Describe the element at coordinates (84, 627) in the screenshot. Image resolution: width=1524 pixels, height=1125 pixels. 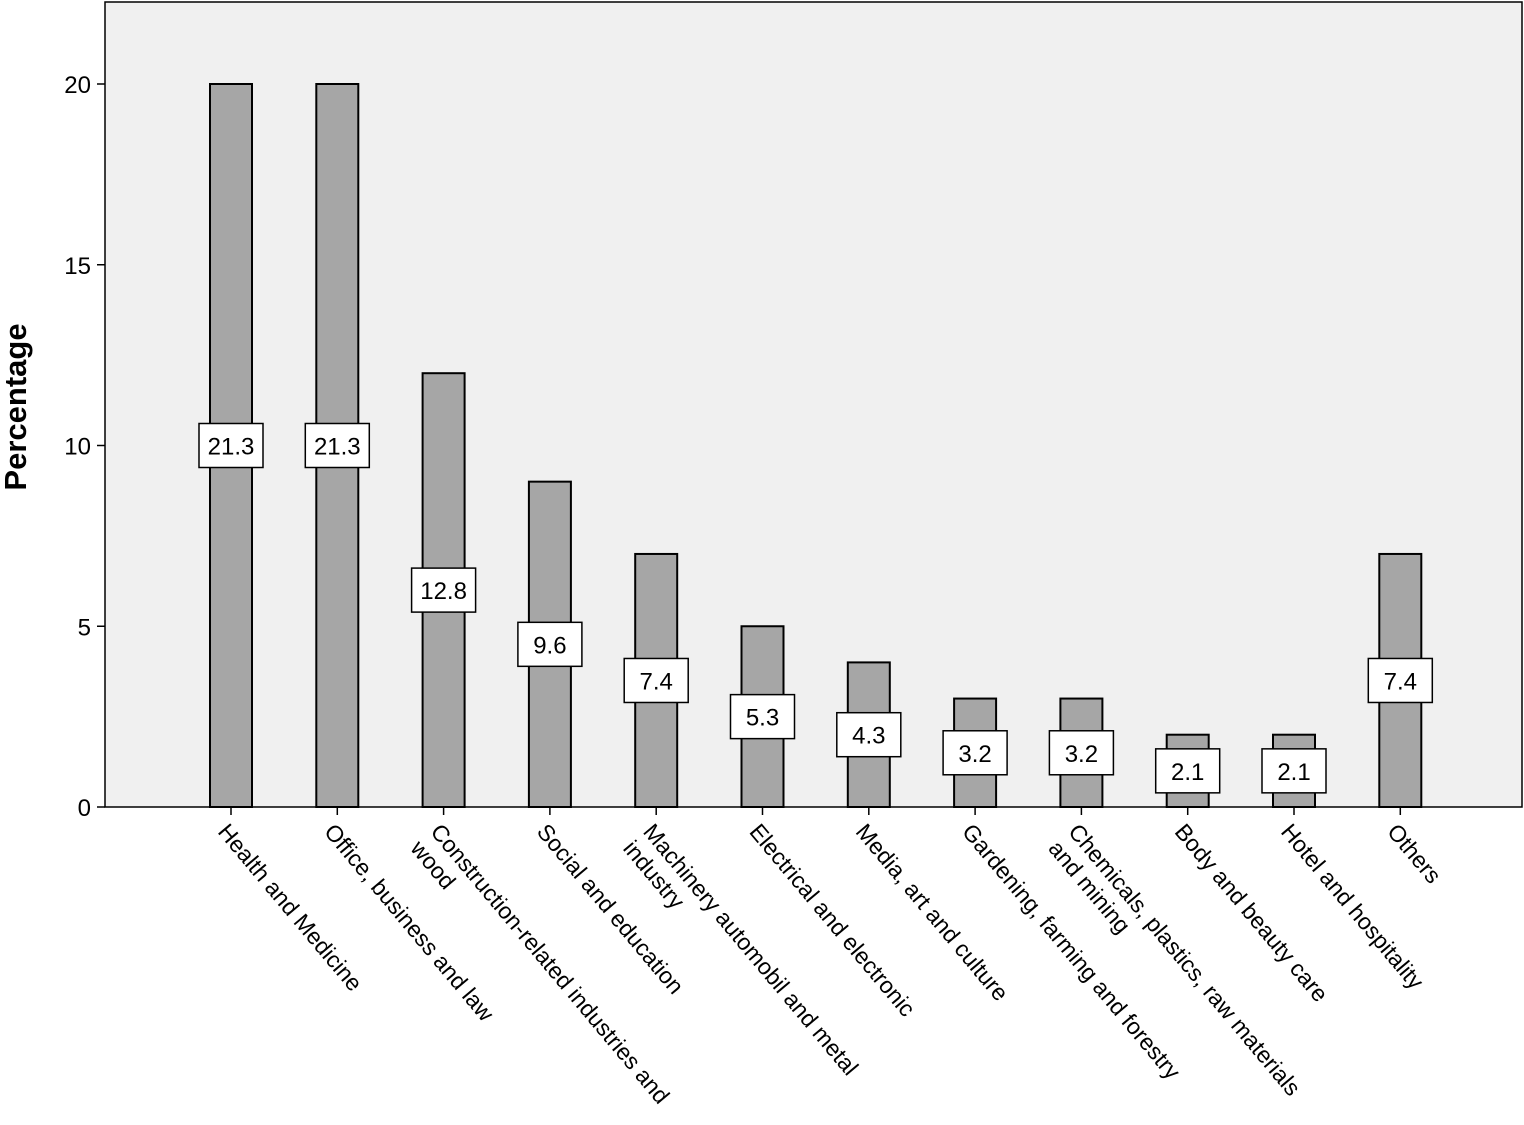
I see `y-tick-label: 5` at that location.